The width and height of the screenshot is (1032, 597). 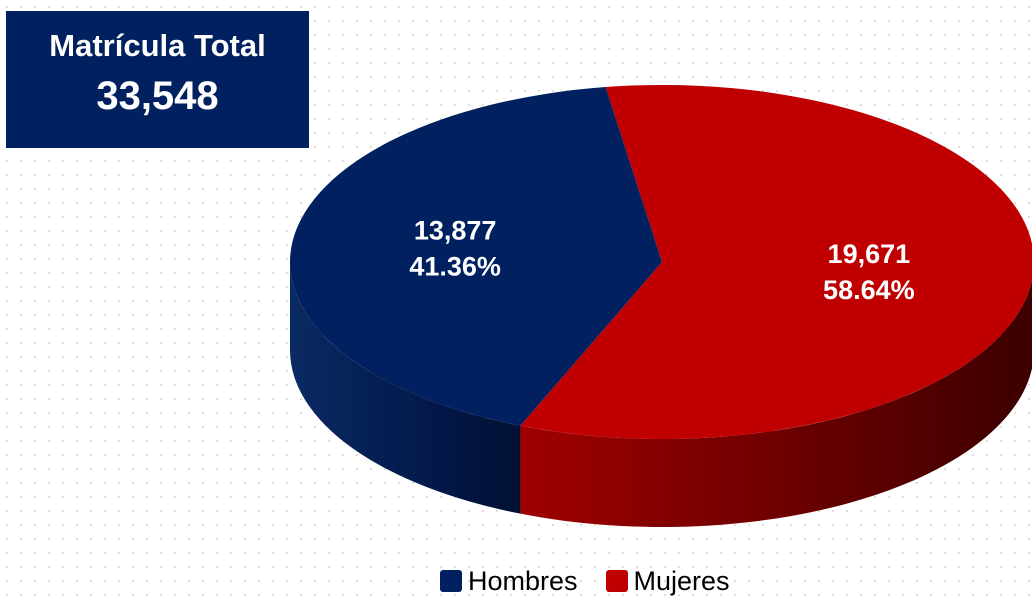 What do you see at coordinates (599, 581) in the screenshot?
I see `legend: Hombres Mujeres` at bounding box center [599, 581].